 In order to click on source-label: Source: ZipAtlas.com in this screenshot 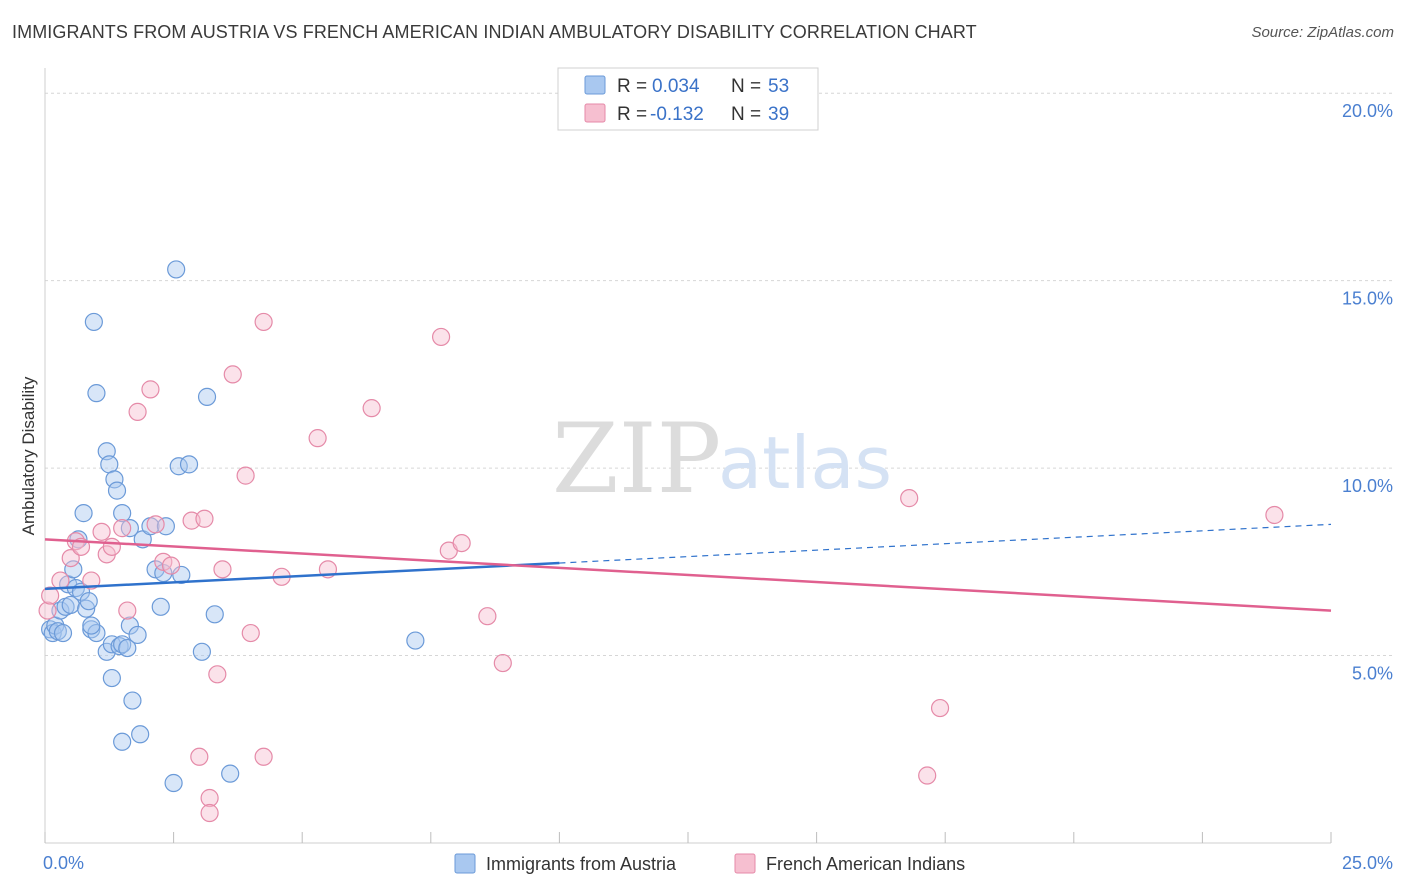, I will do `click(1322, 32)`.